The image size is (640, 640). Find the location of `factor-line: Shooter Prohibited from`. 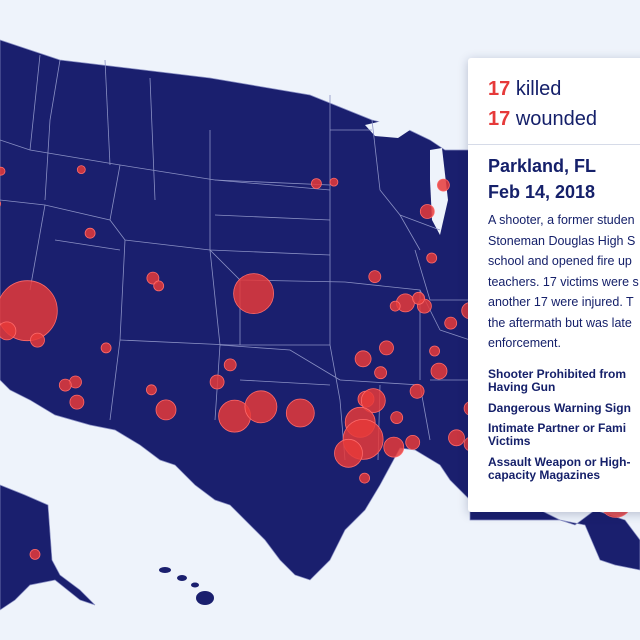

factor-line: Shooter Prohibited from is located at coordinates (557, 374).